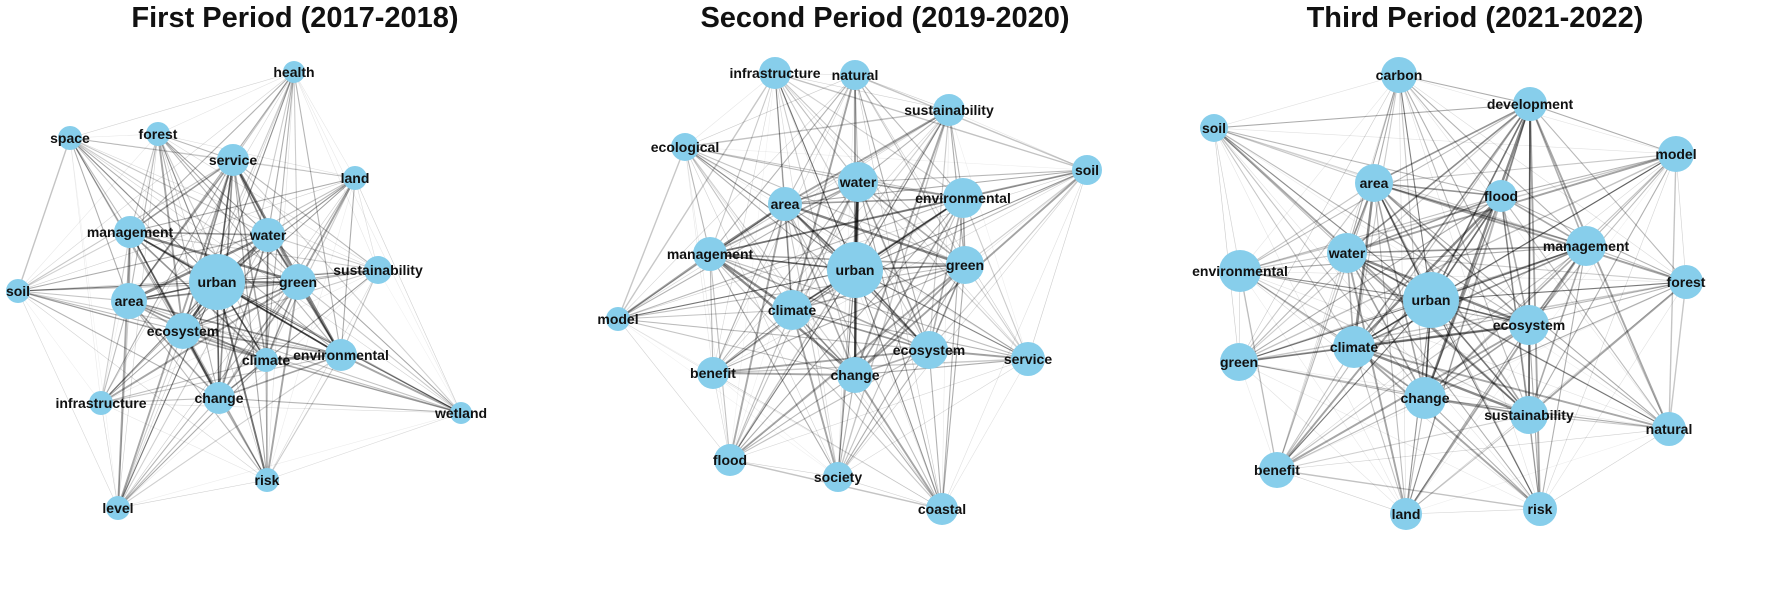 Image resolution: width=1772 pixels, height=606 pixels. I want to click on edge-ecosystem-flood, so click(829, 405).